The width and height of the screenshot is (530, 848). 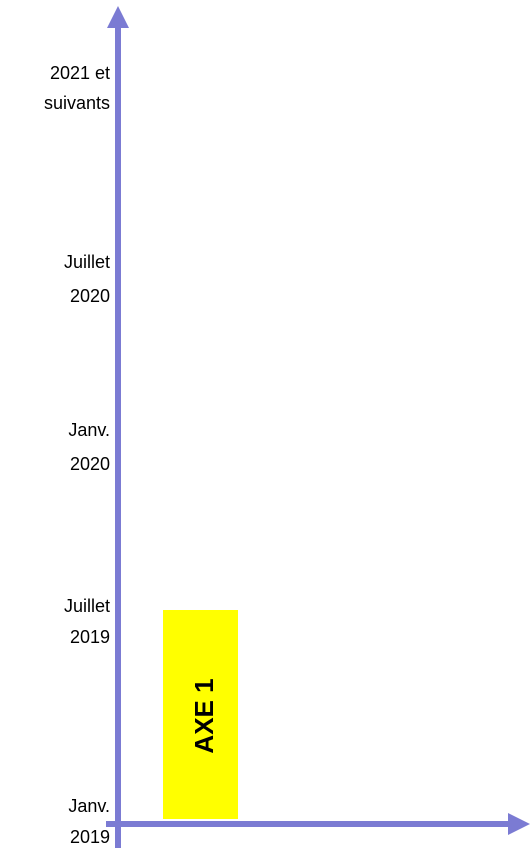 What do you see at coordinates (80, 73) in the screenshot?
I see `axis-label: 2021 et` at bounding box center [80, 73].